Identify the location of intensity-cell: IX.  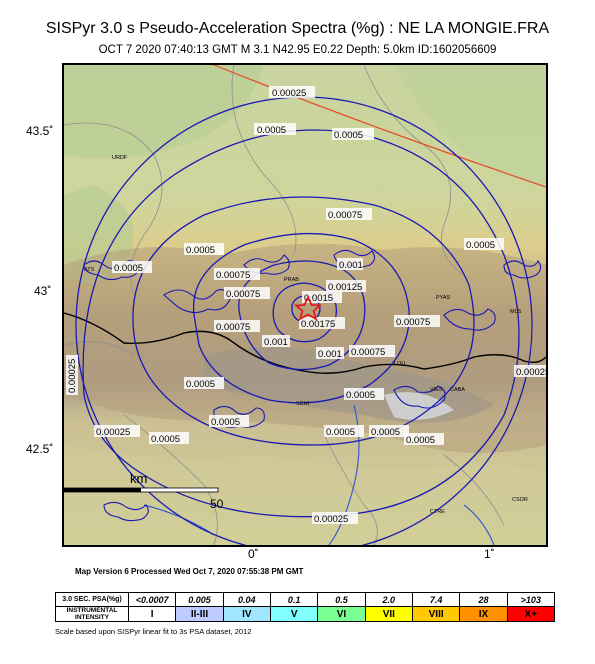
(483, 614).